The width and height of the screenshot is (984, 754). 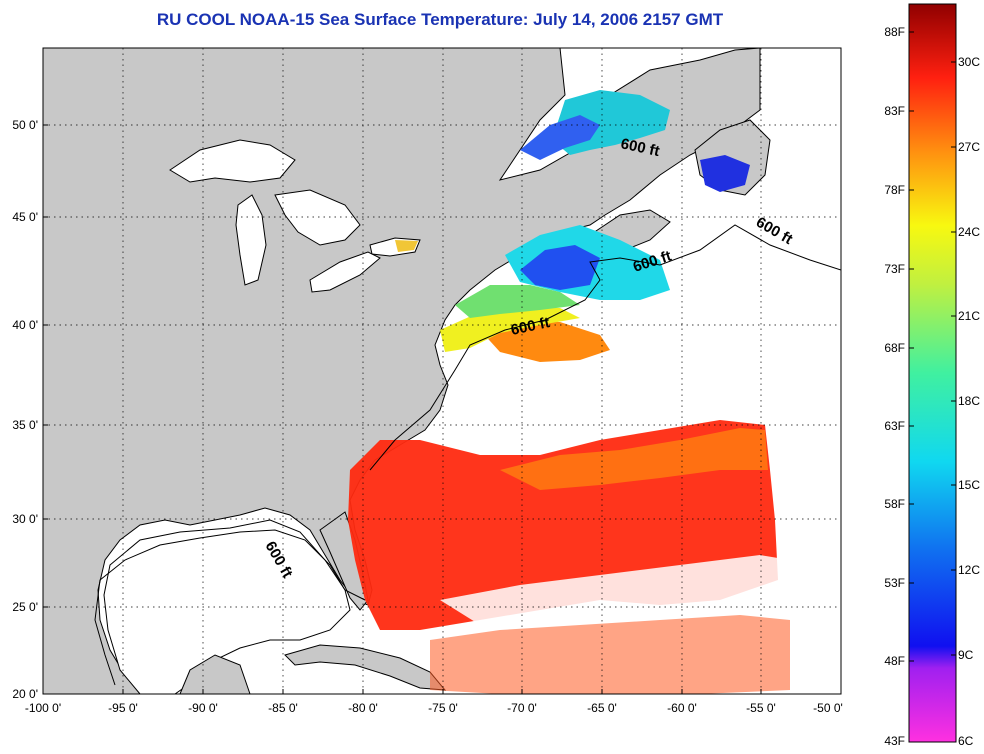 What do you see at coordinates (25, 425) in the screenshot?
I see `lat-label: 35 0'` at bounding box center [25, 425].